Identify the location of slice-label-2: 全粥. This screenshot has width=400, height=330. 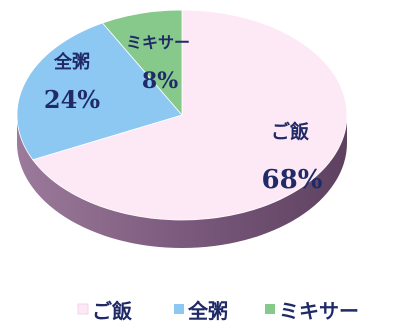
(71, 62).